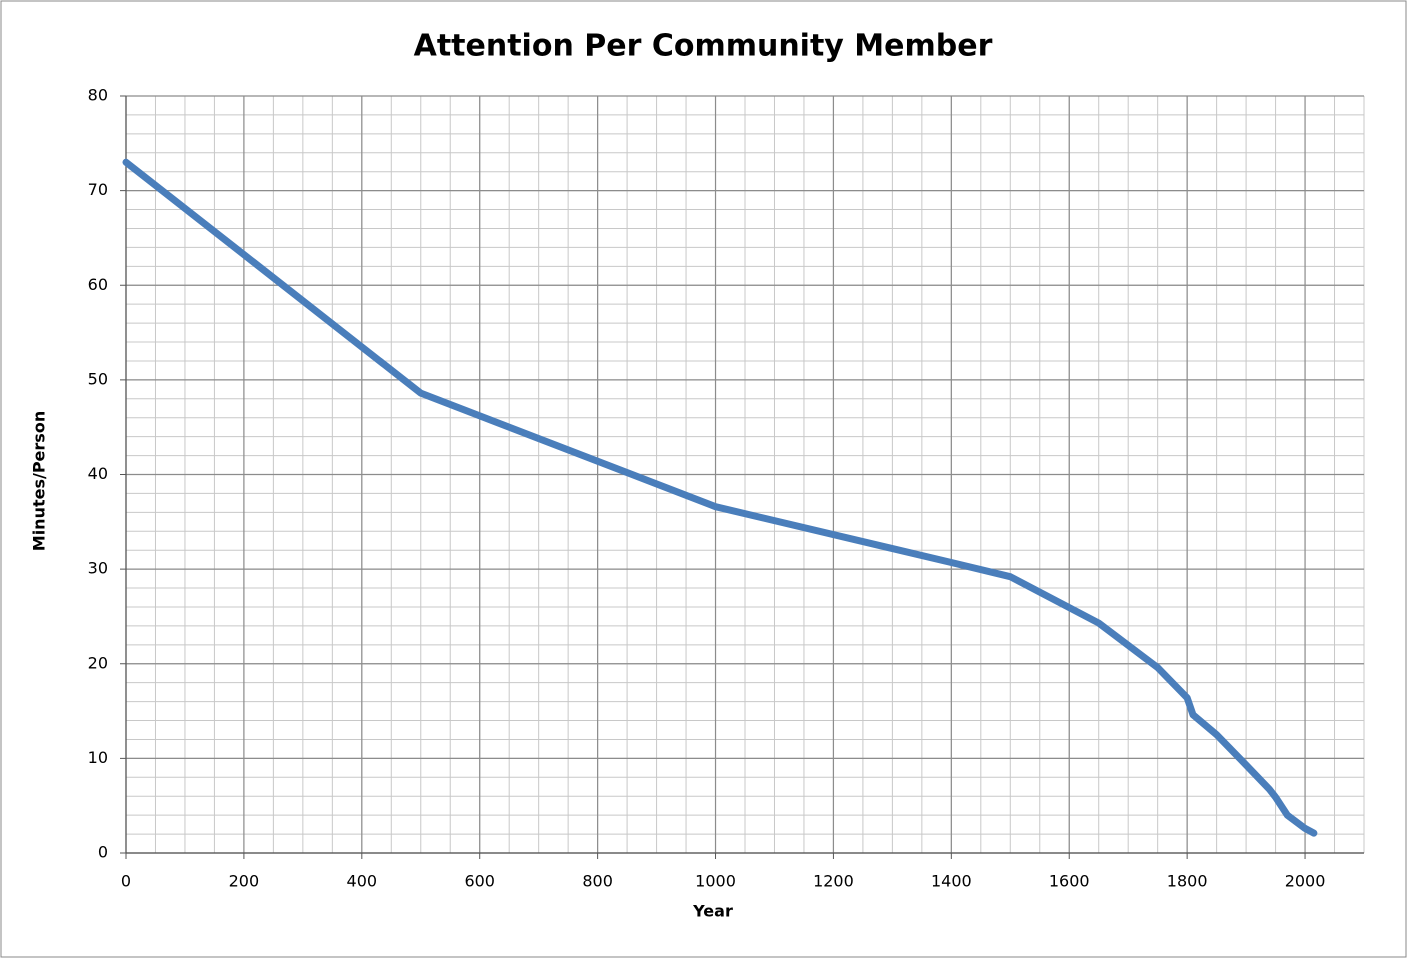 The height and width of the screenshot is (959, 1408). What do you see at coordinates (951, 881) in the screenshot?
I see `x-tick-label: 1400` at bounding box center [951, 881].